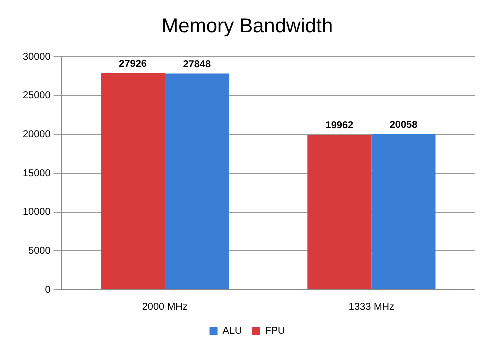 Image resolution: width=500 pixels, height=351 pixels. I want to click on y-tick-label: 5000, so click(40, 251).